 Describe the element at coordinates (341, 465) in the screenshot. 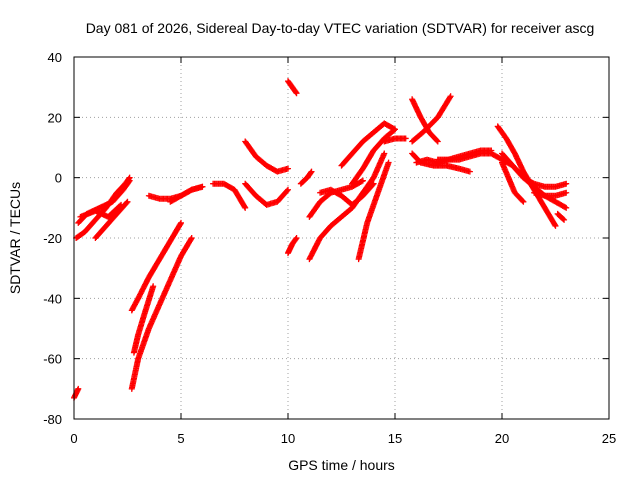

I see `x-axis-label: GPS time / hours` at that location.